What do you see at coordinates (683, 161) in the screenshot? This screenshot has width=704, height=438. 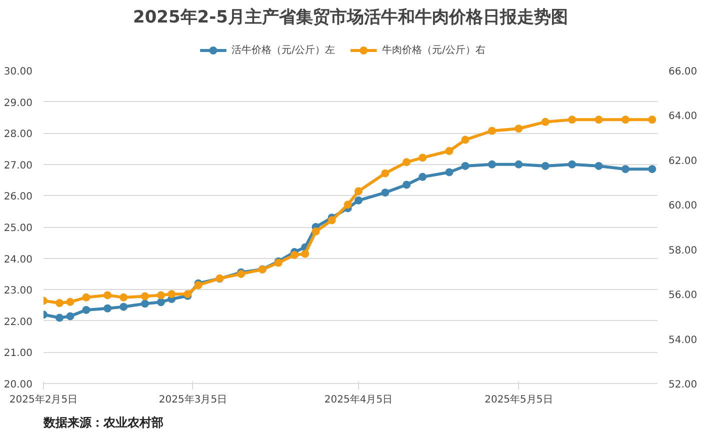 I see `y2-tick-label: 62.00` at bounding box center [683, 161].